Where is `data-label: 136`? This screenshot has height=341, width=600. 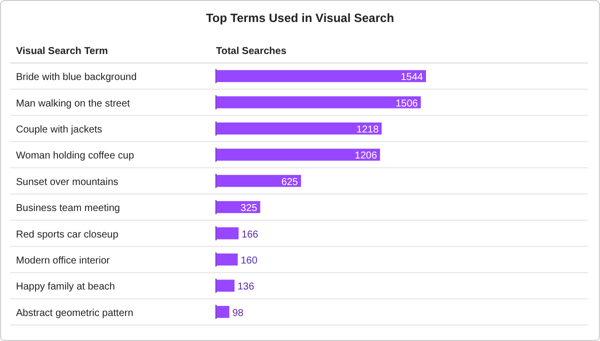
data-label: 136 is located at coordinates (246, 287).